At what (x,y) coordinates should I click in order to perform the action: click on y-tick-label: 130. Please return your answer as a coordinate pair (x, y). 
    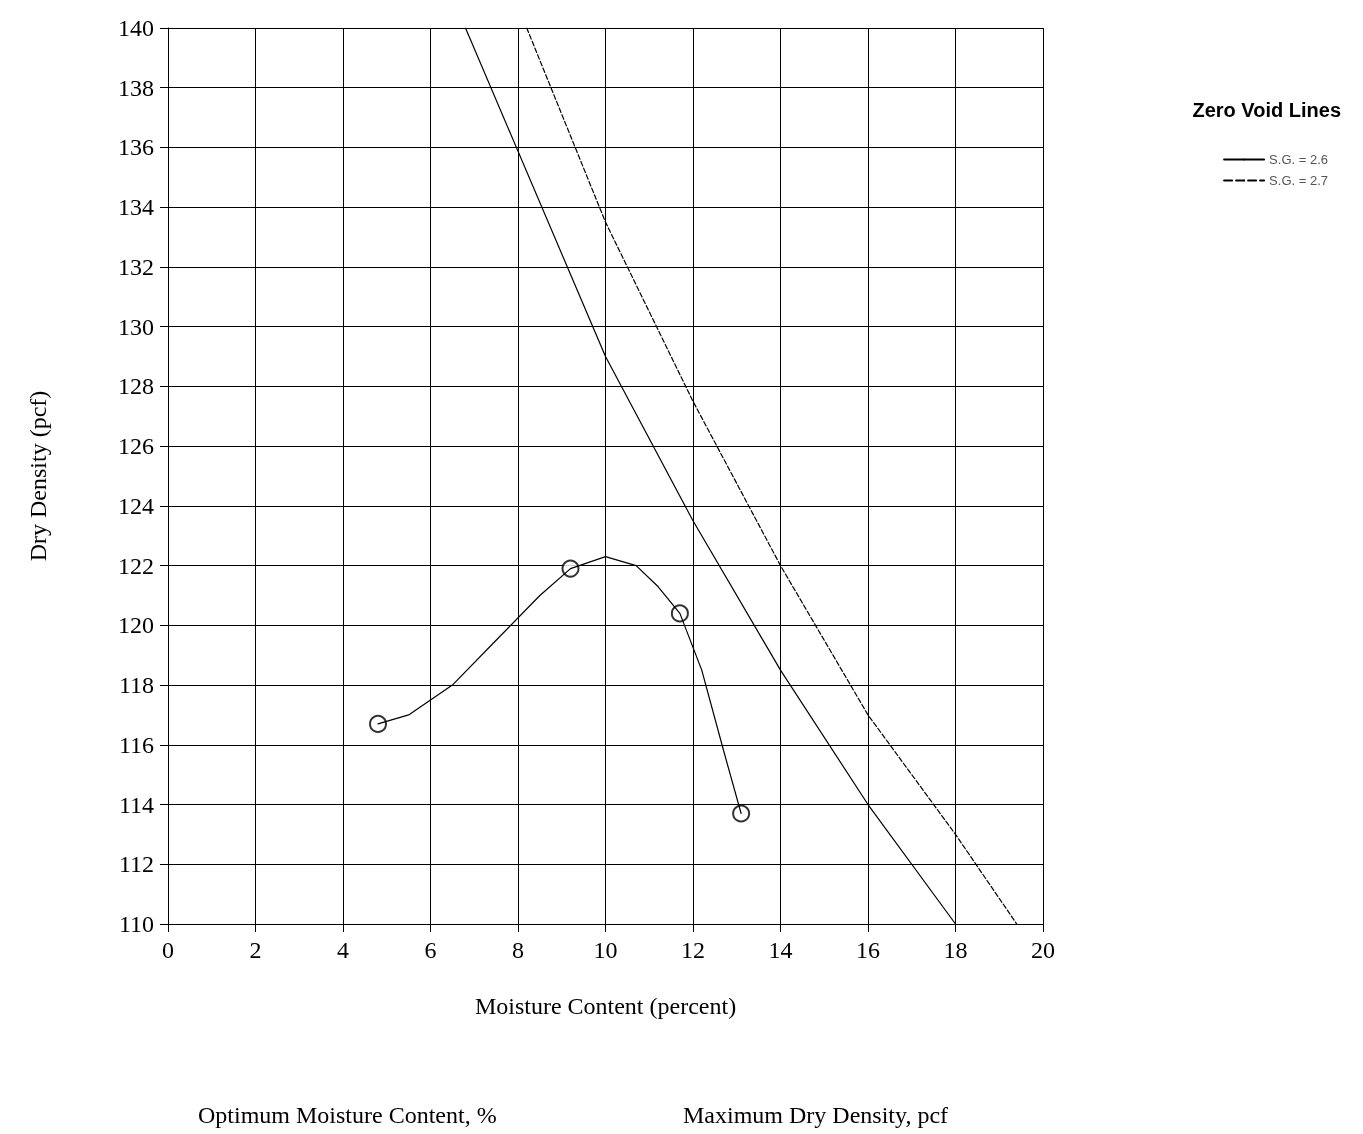
    Looking at the image, I should click on (136, 326).